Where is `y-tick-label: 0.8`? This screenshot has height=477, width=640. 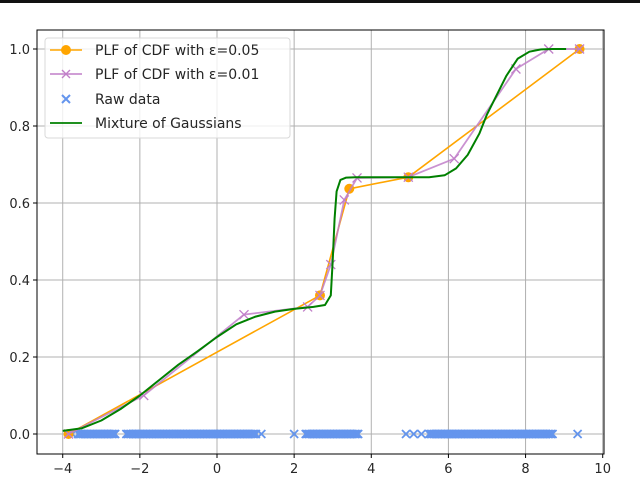 y-tick-label: 0.8 is located at coordinates (19, 127).